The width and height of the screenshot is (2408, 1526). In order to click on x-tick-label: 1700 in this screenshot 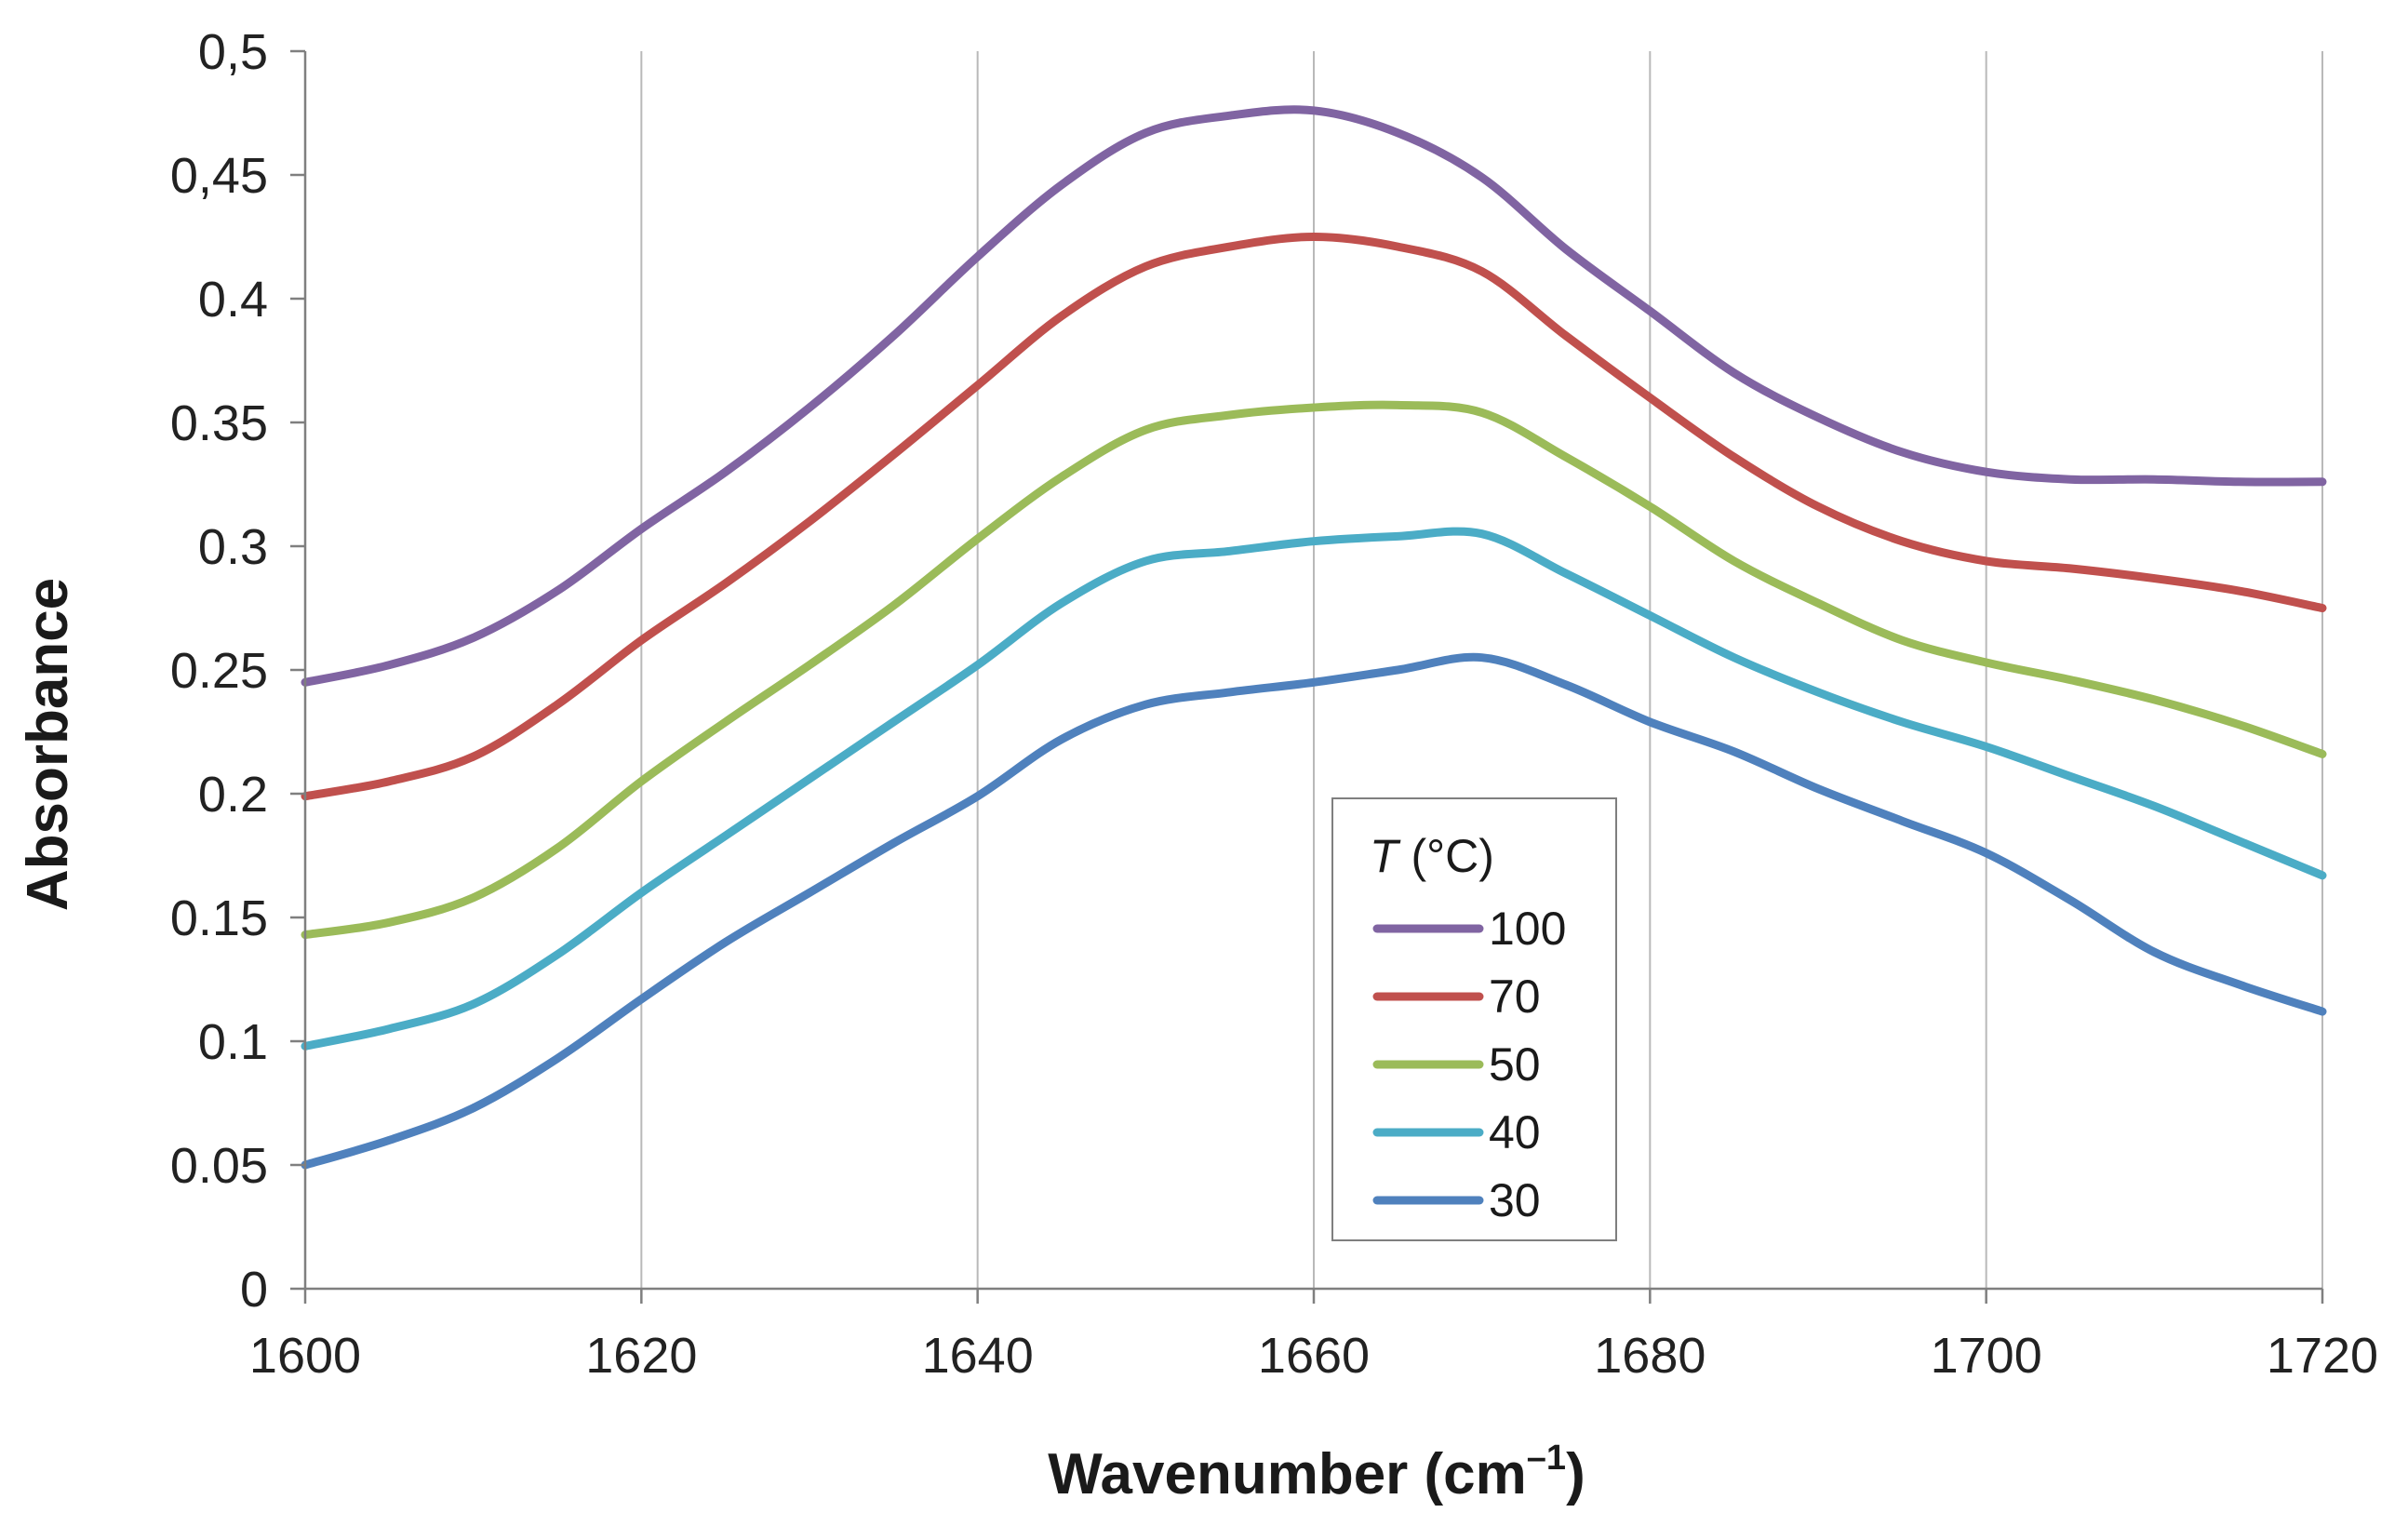, I will do `click(1987, 1356)`.